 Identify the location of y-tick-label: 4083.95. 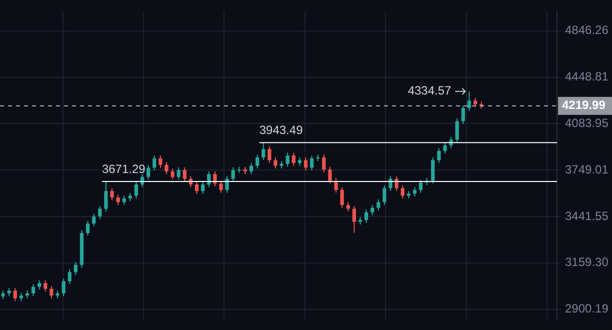
(587, 123).